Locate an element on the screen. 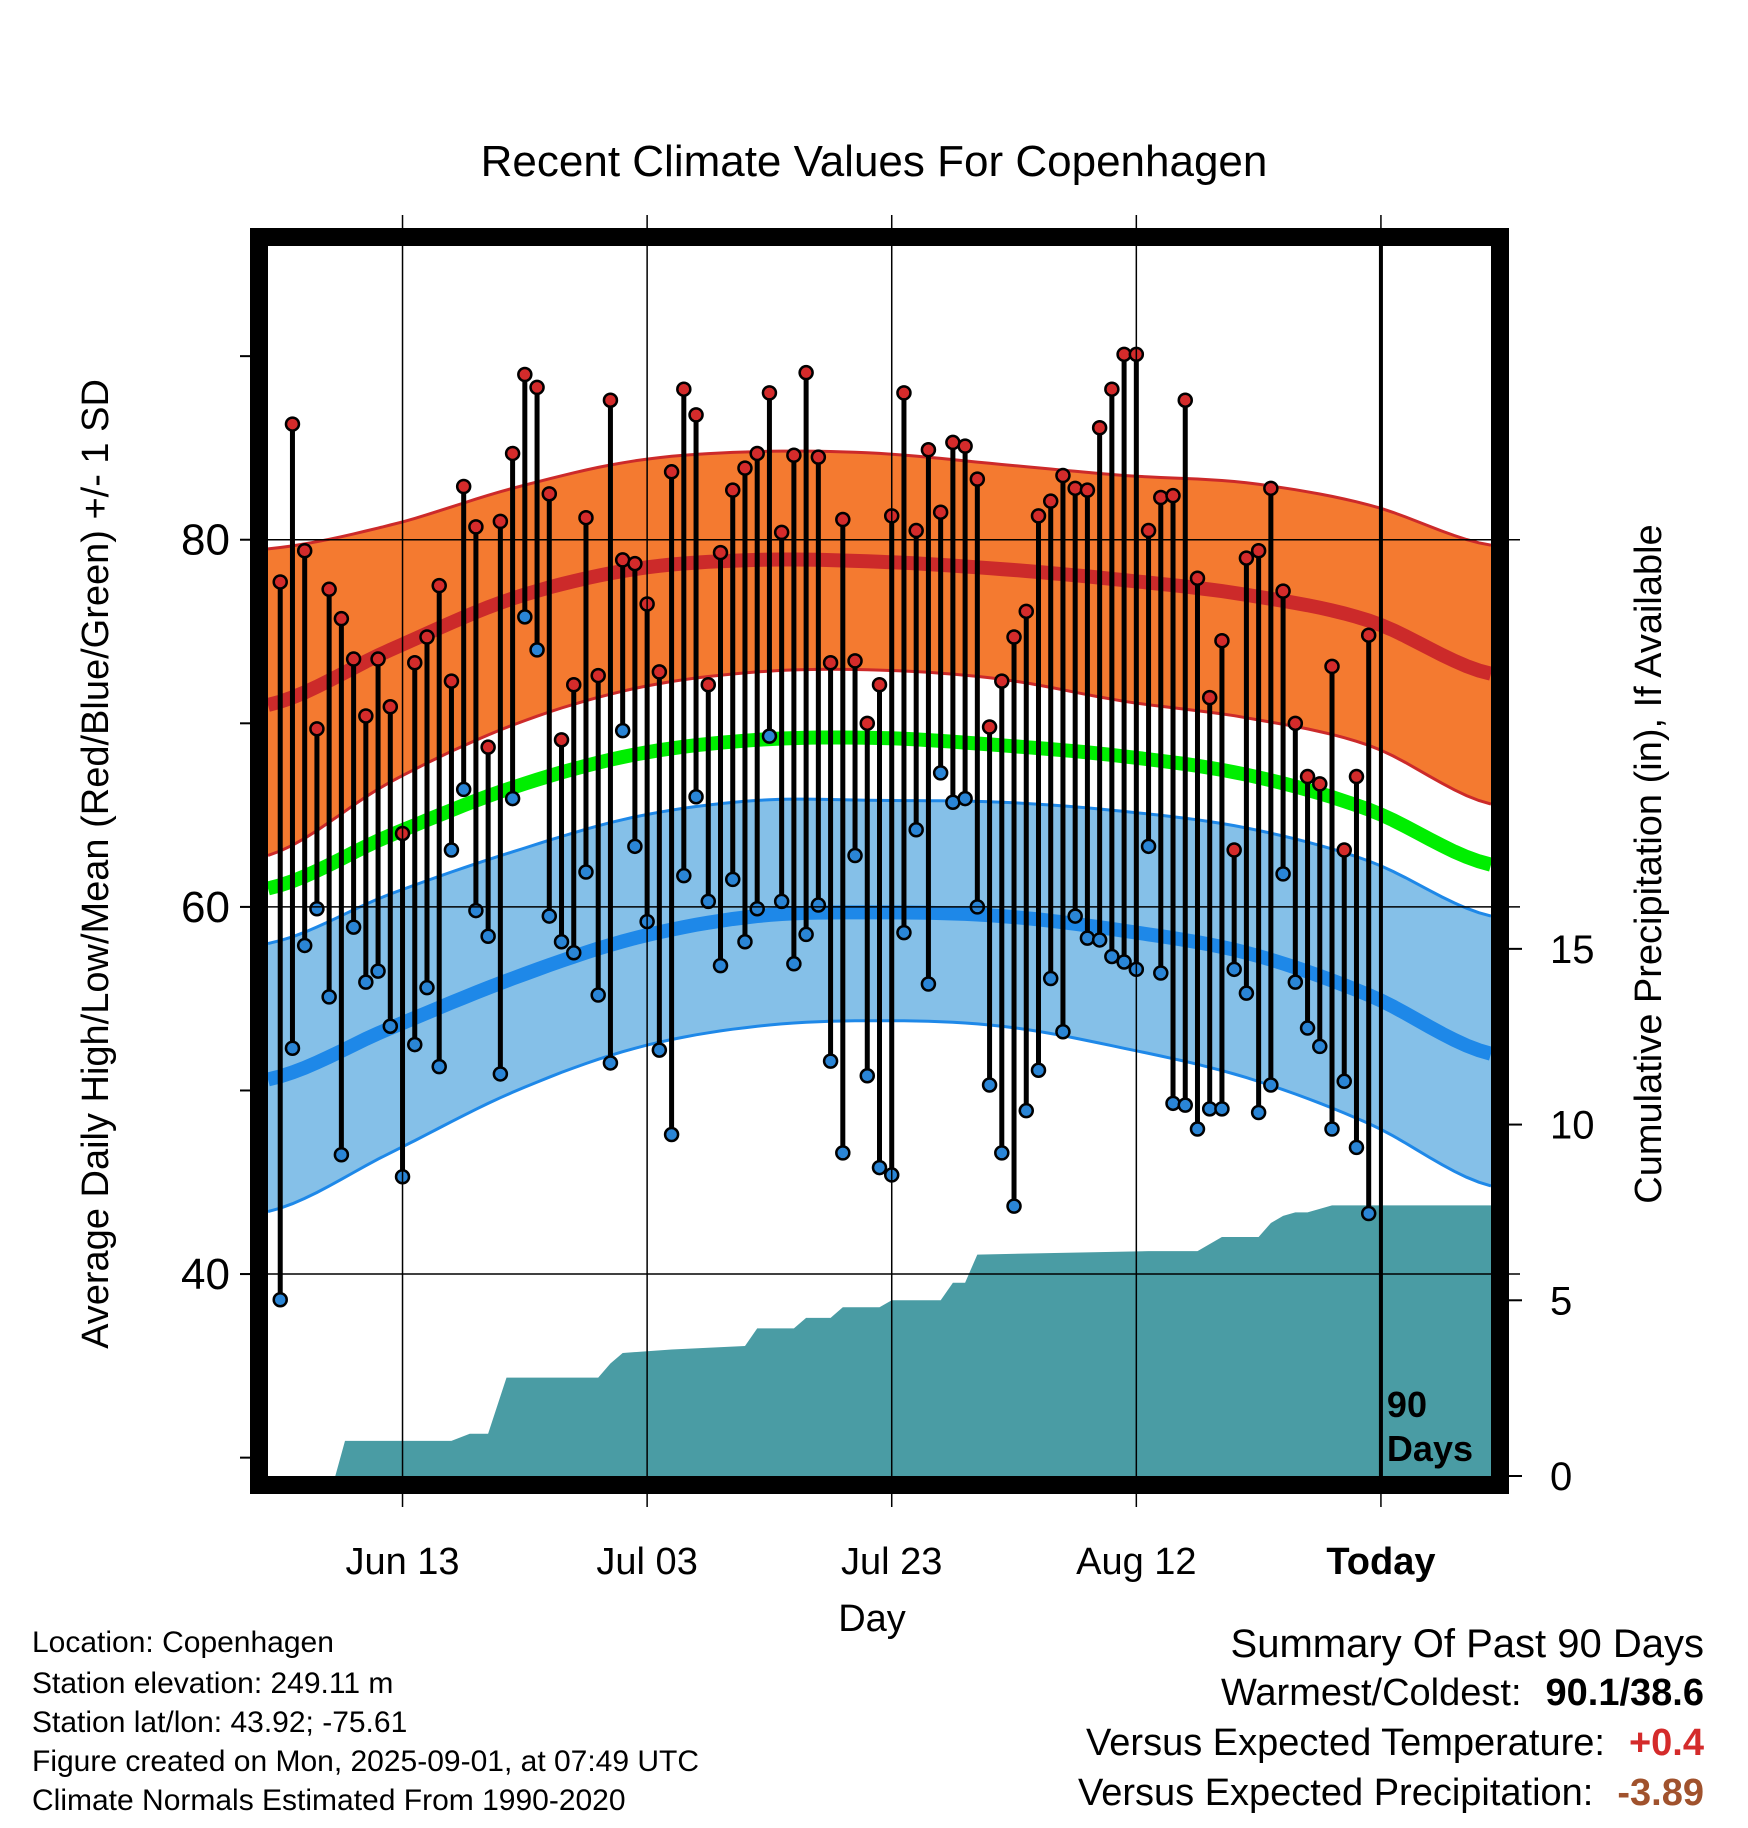  y-right-tick-label-3: 15 is located at coordinates (1572, 950).